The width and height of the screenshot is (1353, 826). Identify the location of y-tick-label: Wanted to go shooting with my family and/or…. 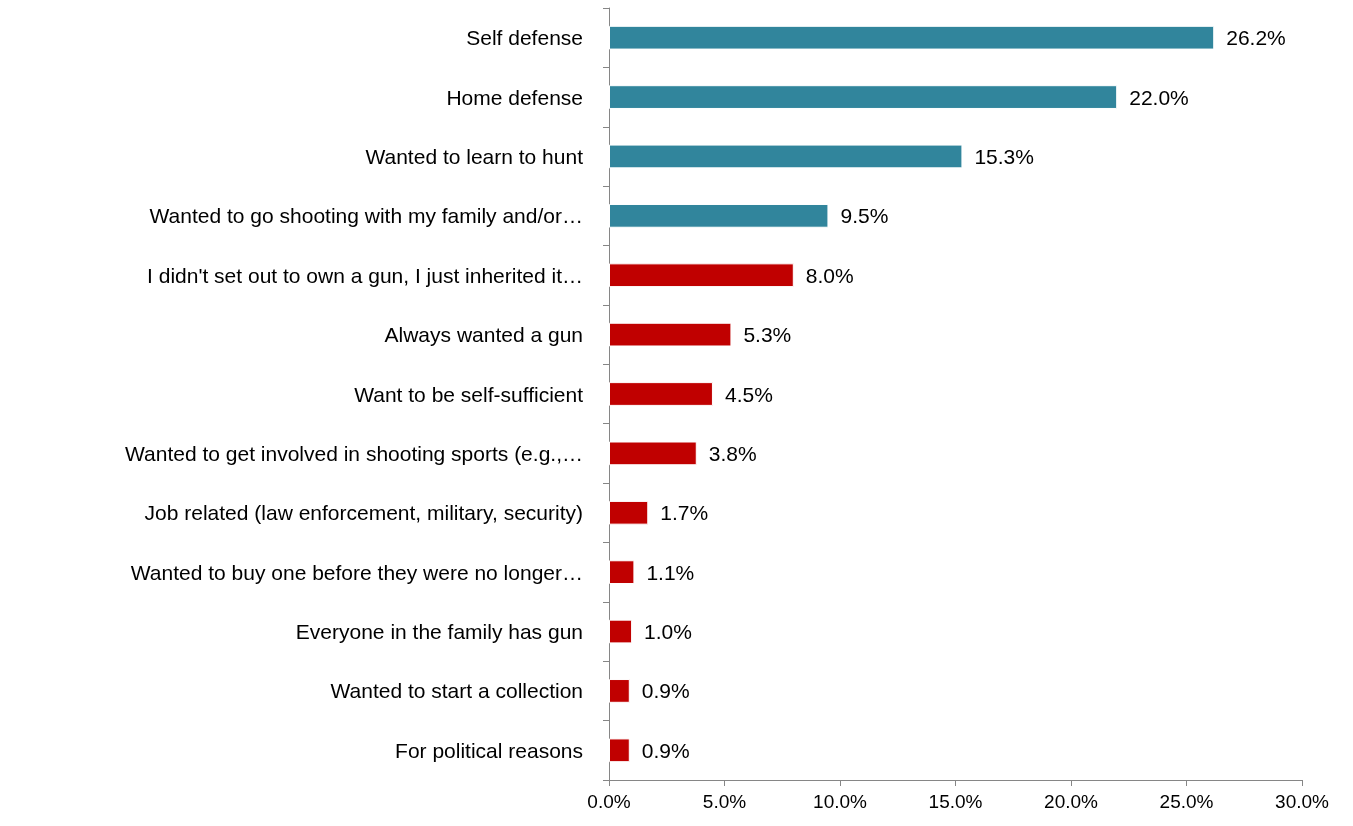
(366, 216).